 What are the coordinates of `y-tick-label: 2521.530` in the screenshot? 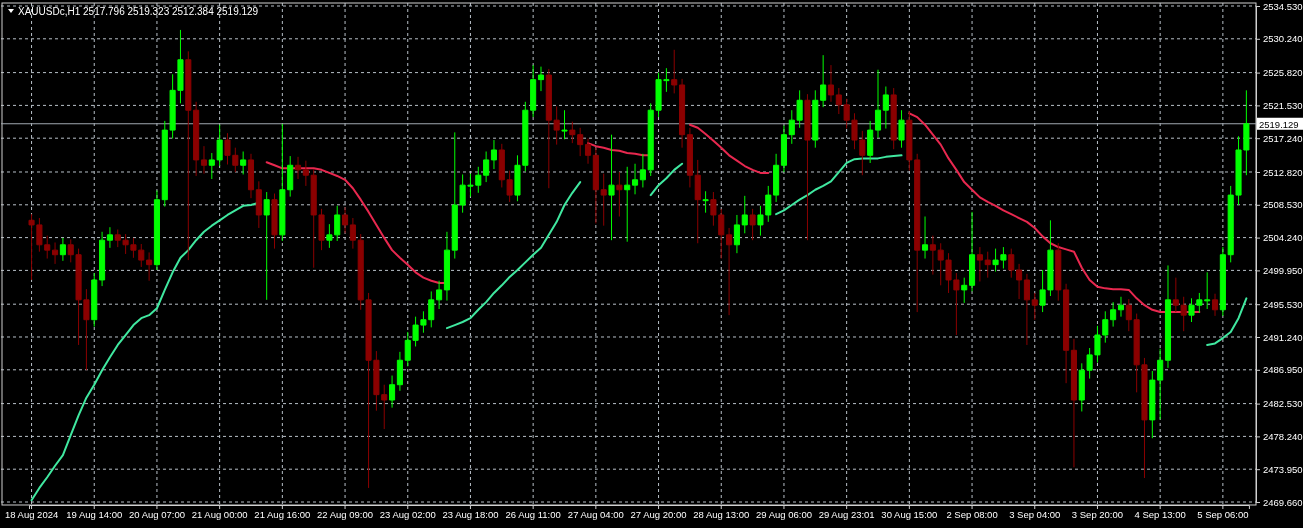 It's located at (1283, 105).